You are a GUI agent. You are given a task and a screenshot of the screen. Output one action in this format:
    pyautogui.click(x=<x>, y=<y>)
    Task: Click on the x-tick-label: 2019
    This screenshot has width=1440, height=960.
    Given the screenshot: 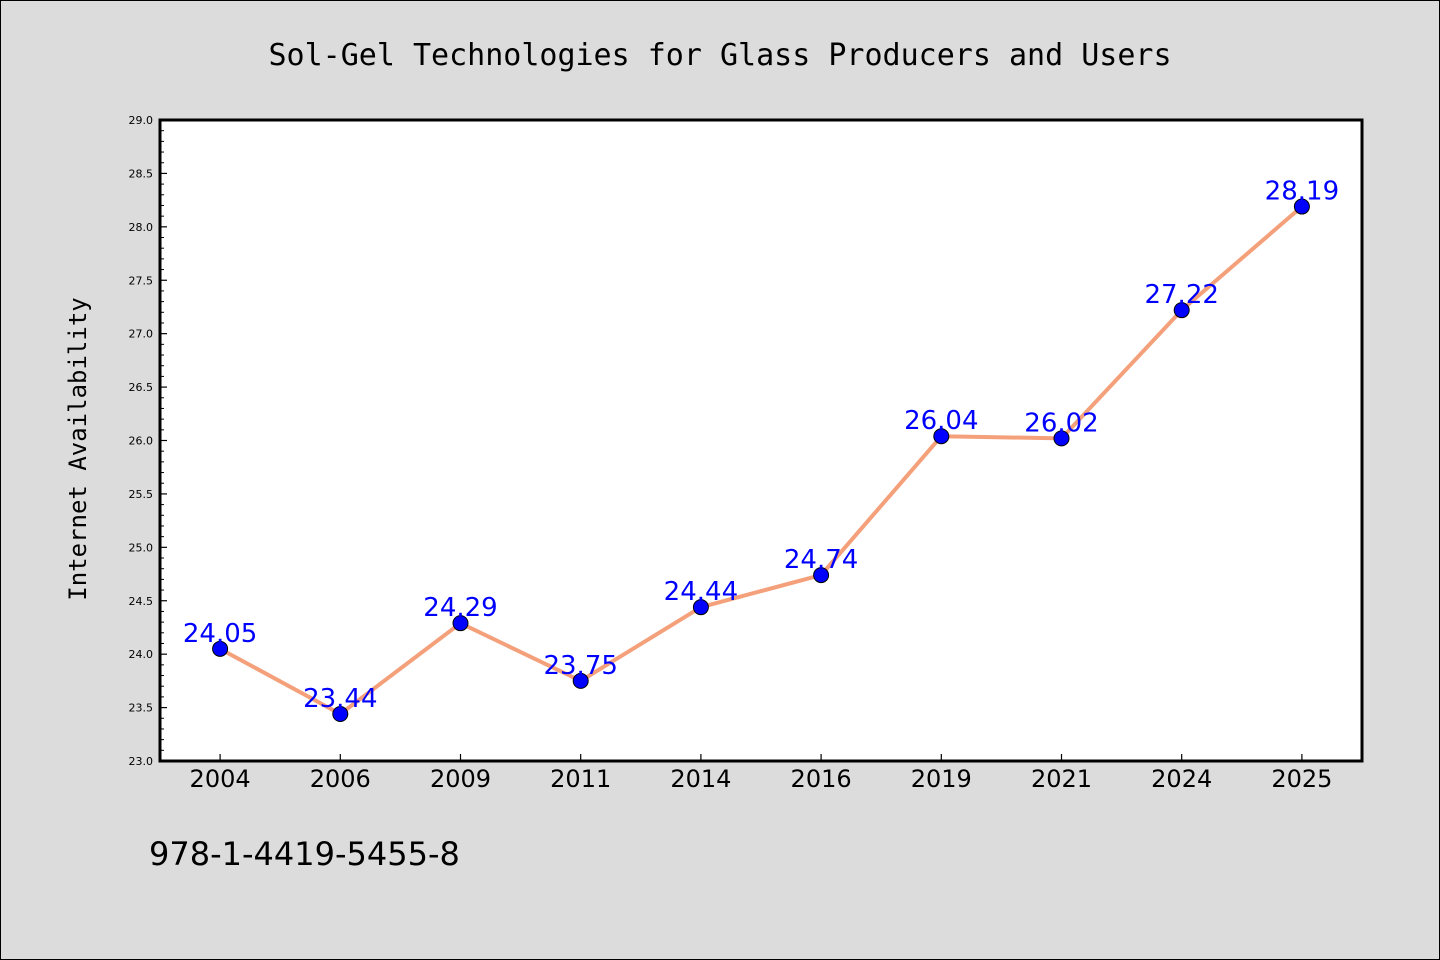 What is the action you would take?
    pyautogui.click(x=941, y=779)
    